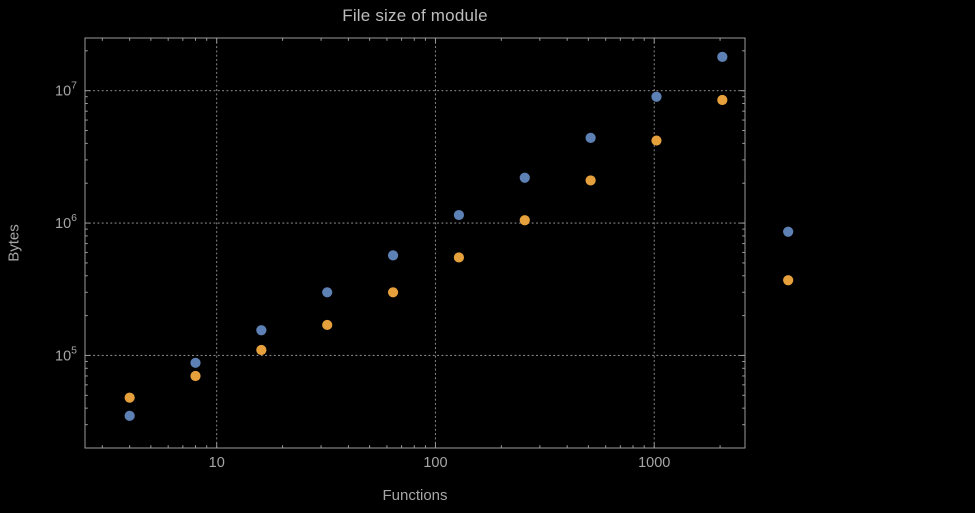 This screenshot has height=513, width=975. What do you see at coordinates (415, 15) in the screenshot?
I see `chart-title: File size of module` at bounding box center [415, 15].